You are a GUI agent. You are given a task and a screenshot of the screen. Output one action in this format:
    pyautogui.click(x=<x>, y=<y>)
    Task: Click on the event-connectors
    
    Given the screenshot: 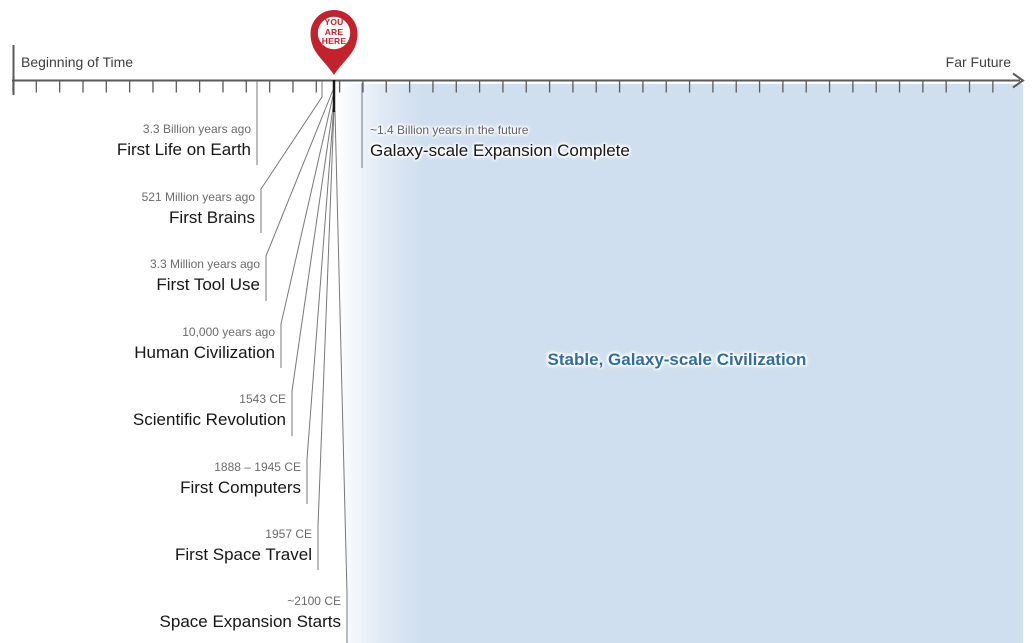 What is the action you would take?
    pyautogui.click(x=309, y=362)
    